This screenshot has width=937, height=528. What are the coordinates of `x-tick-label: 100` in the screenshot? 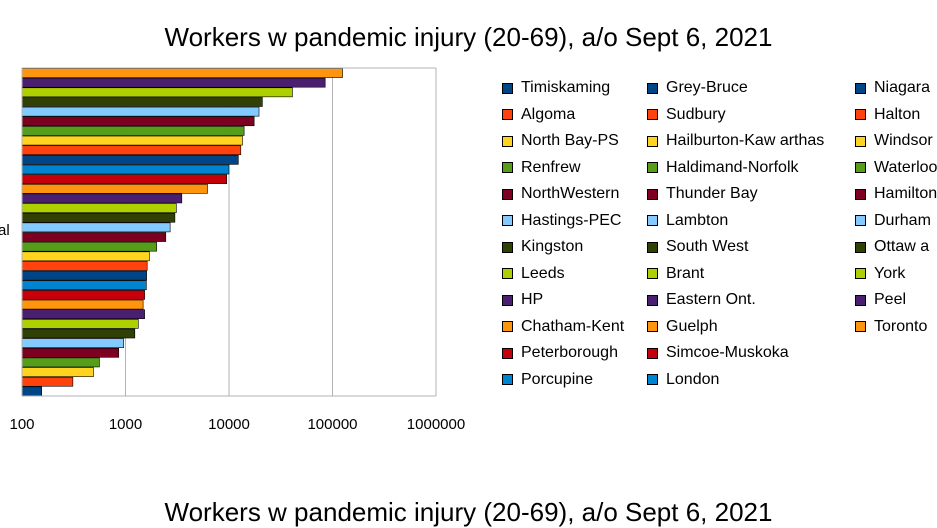 It's located at (21, 424).